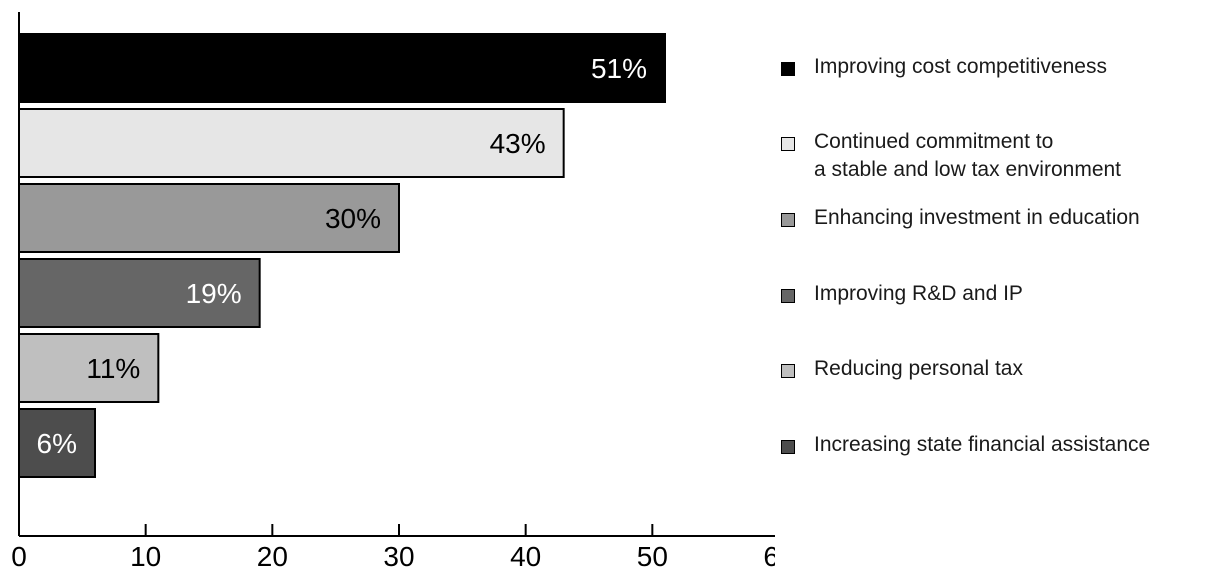 The height and width of the screenshot is (574, 1211). I want to click on legend-label-line: Reducing personal tax, so click(918, 368).